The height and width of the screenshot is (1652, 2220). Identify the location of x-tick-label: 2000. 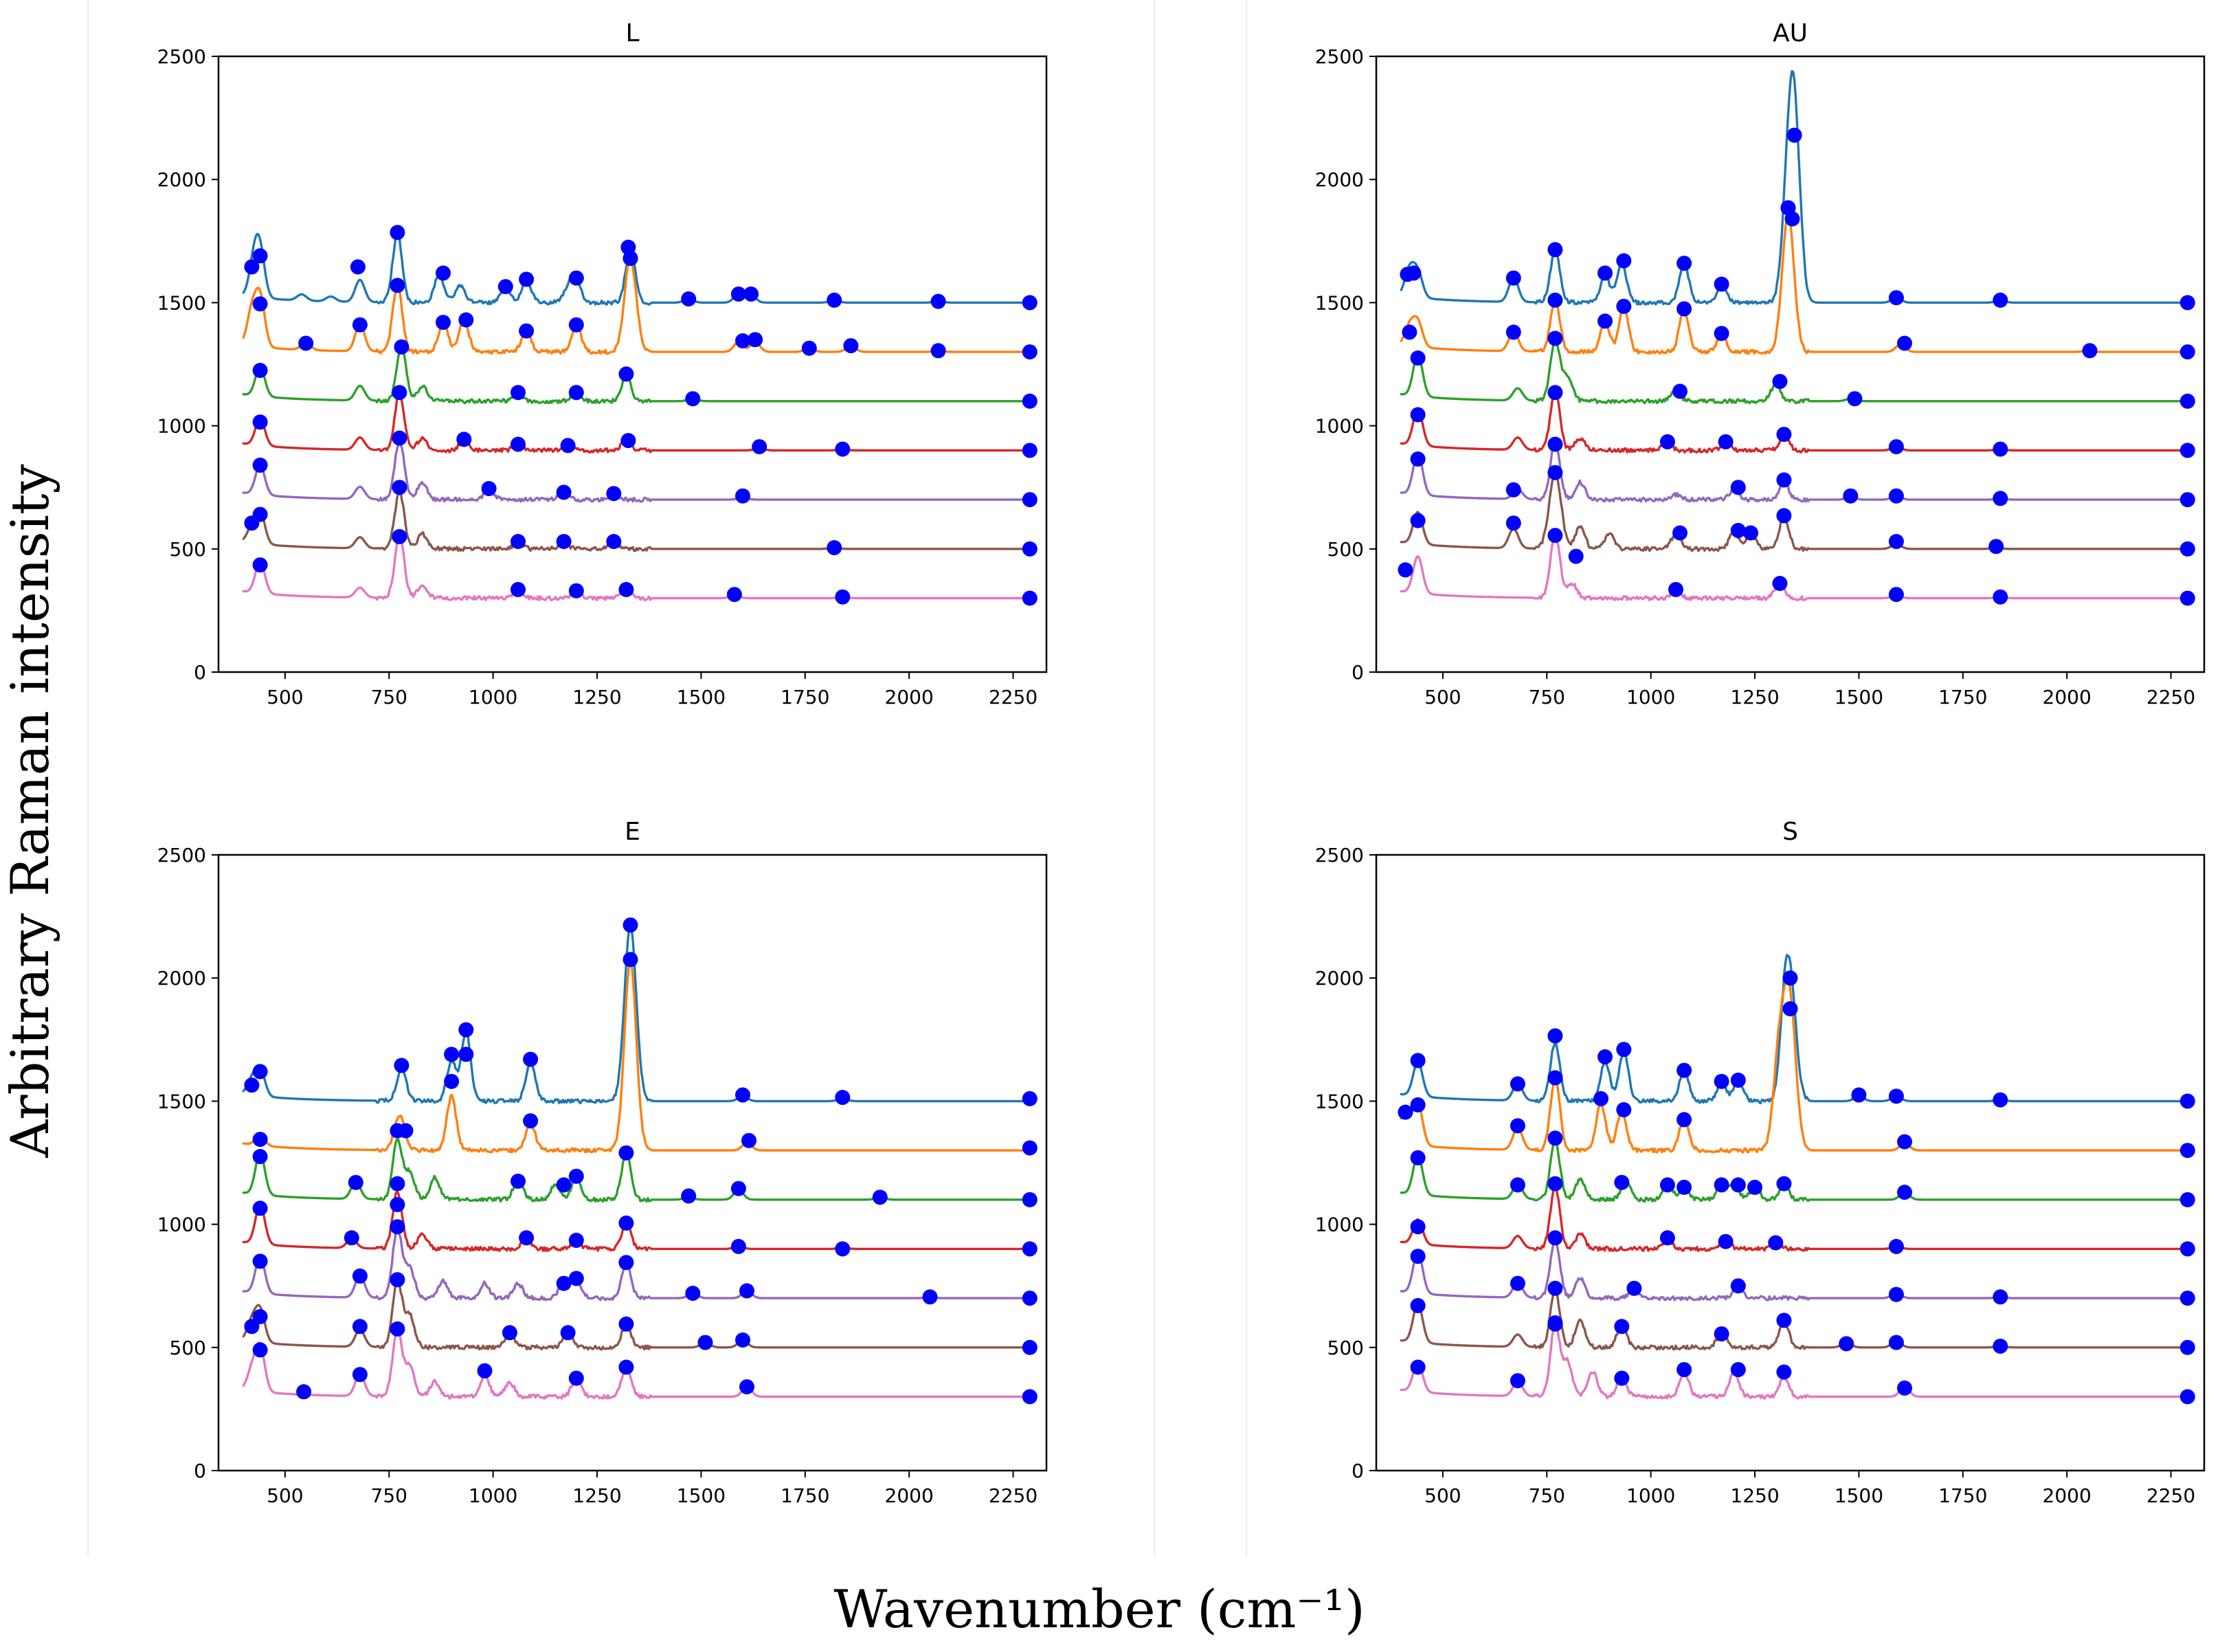
(909, 1495).